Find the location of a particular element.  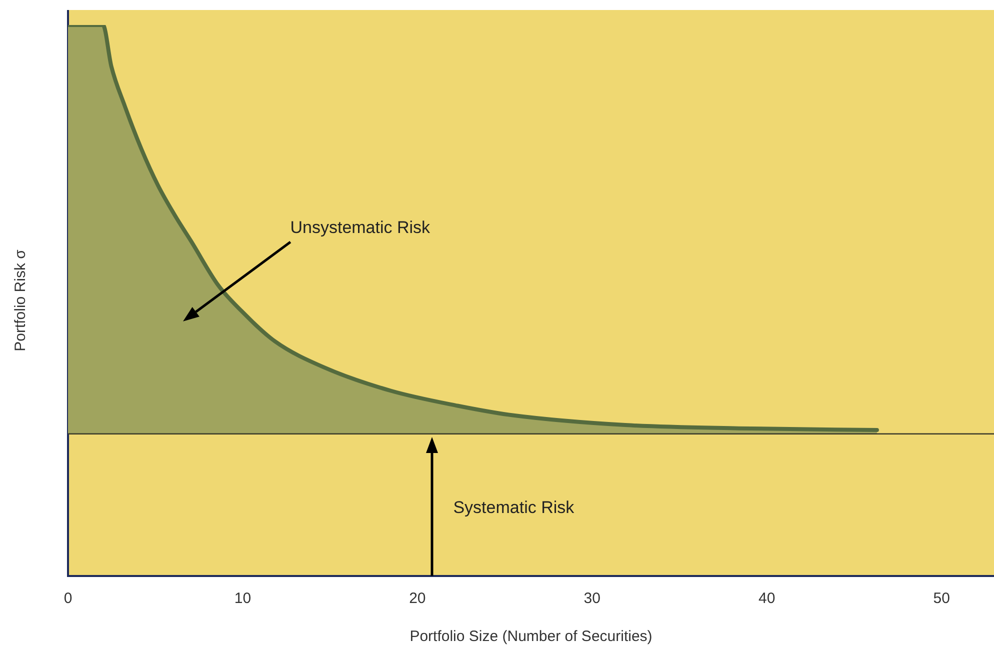

y-axis-title: Portfolio Risk σ is located at coordinates (21, 300).